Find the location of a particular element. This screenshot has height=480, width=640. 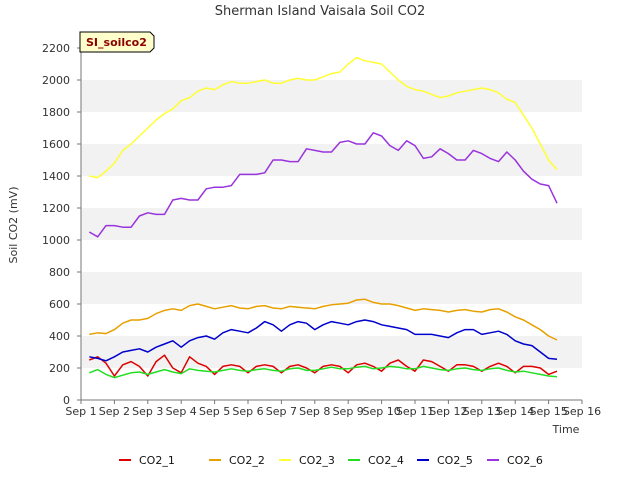

legend-label: CO2_1 is located at coordinates (157, 460).